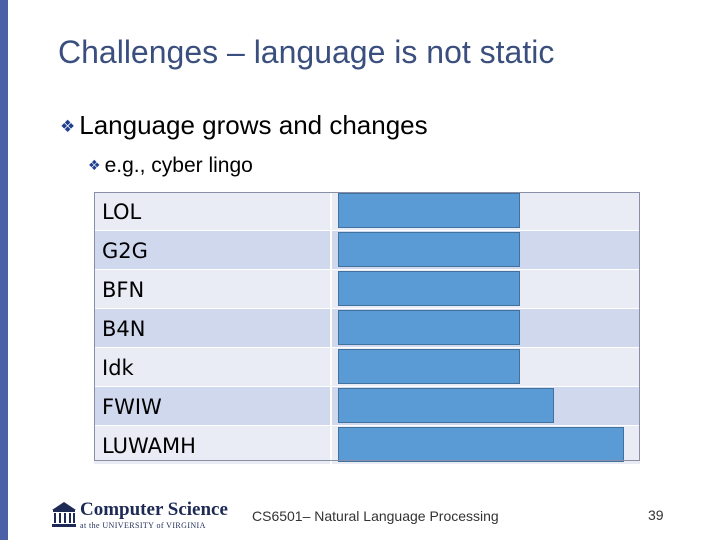 The height and width of the screenshot is (540, 720). I want to click on table-row: B4N, so click(367, 328).